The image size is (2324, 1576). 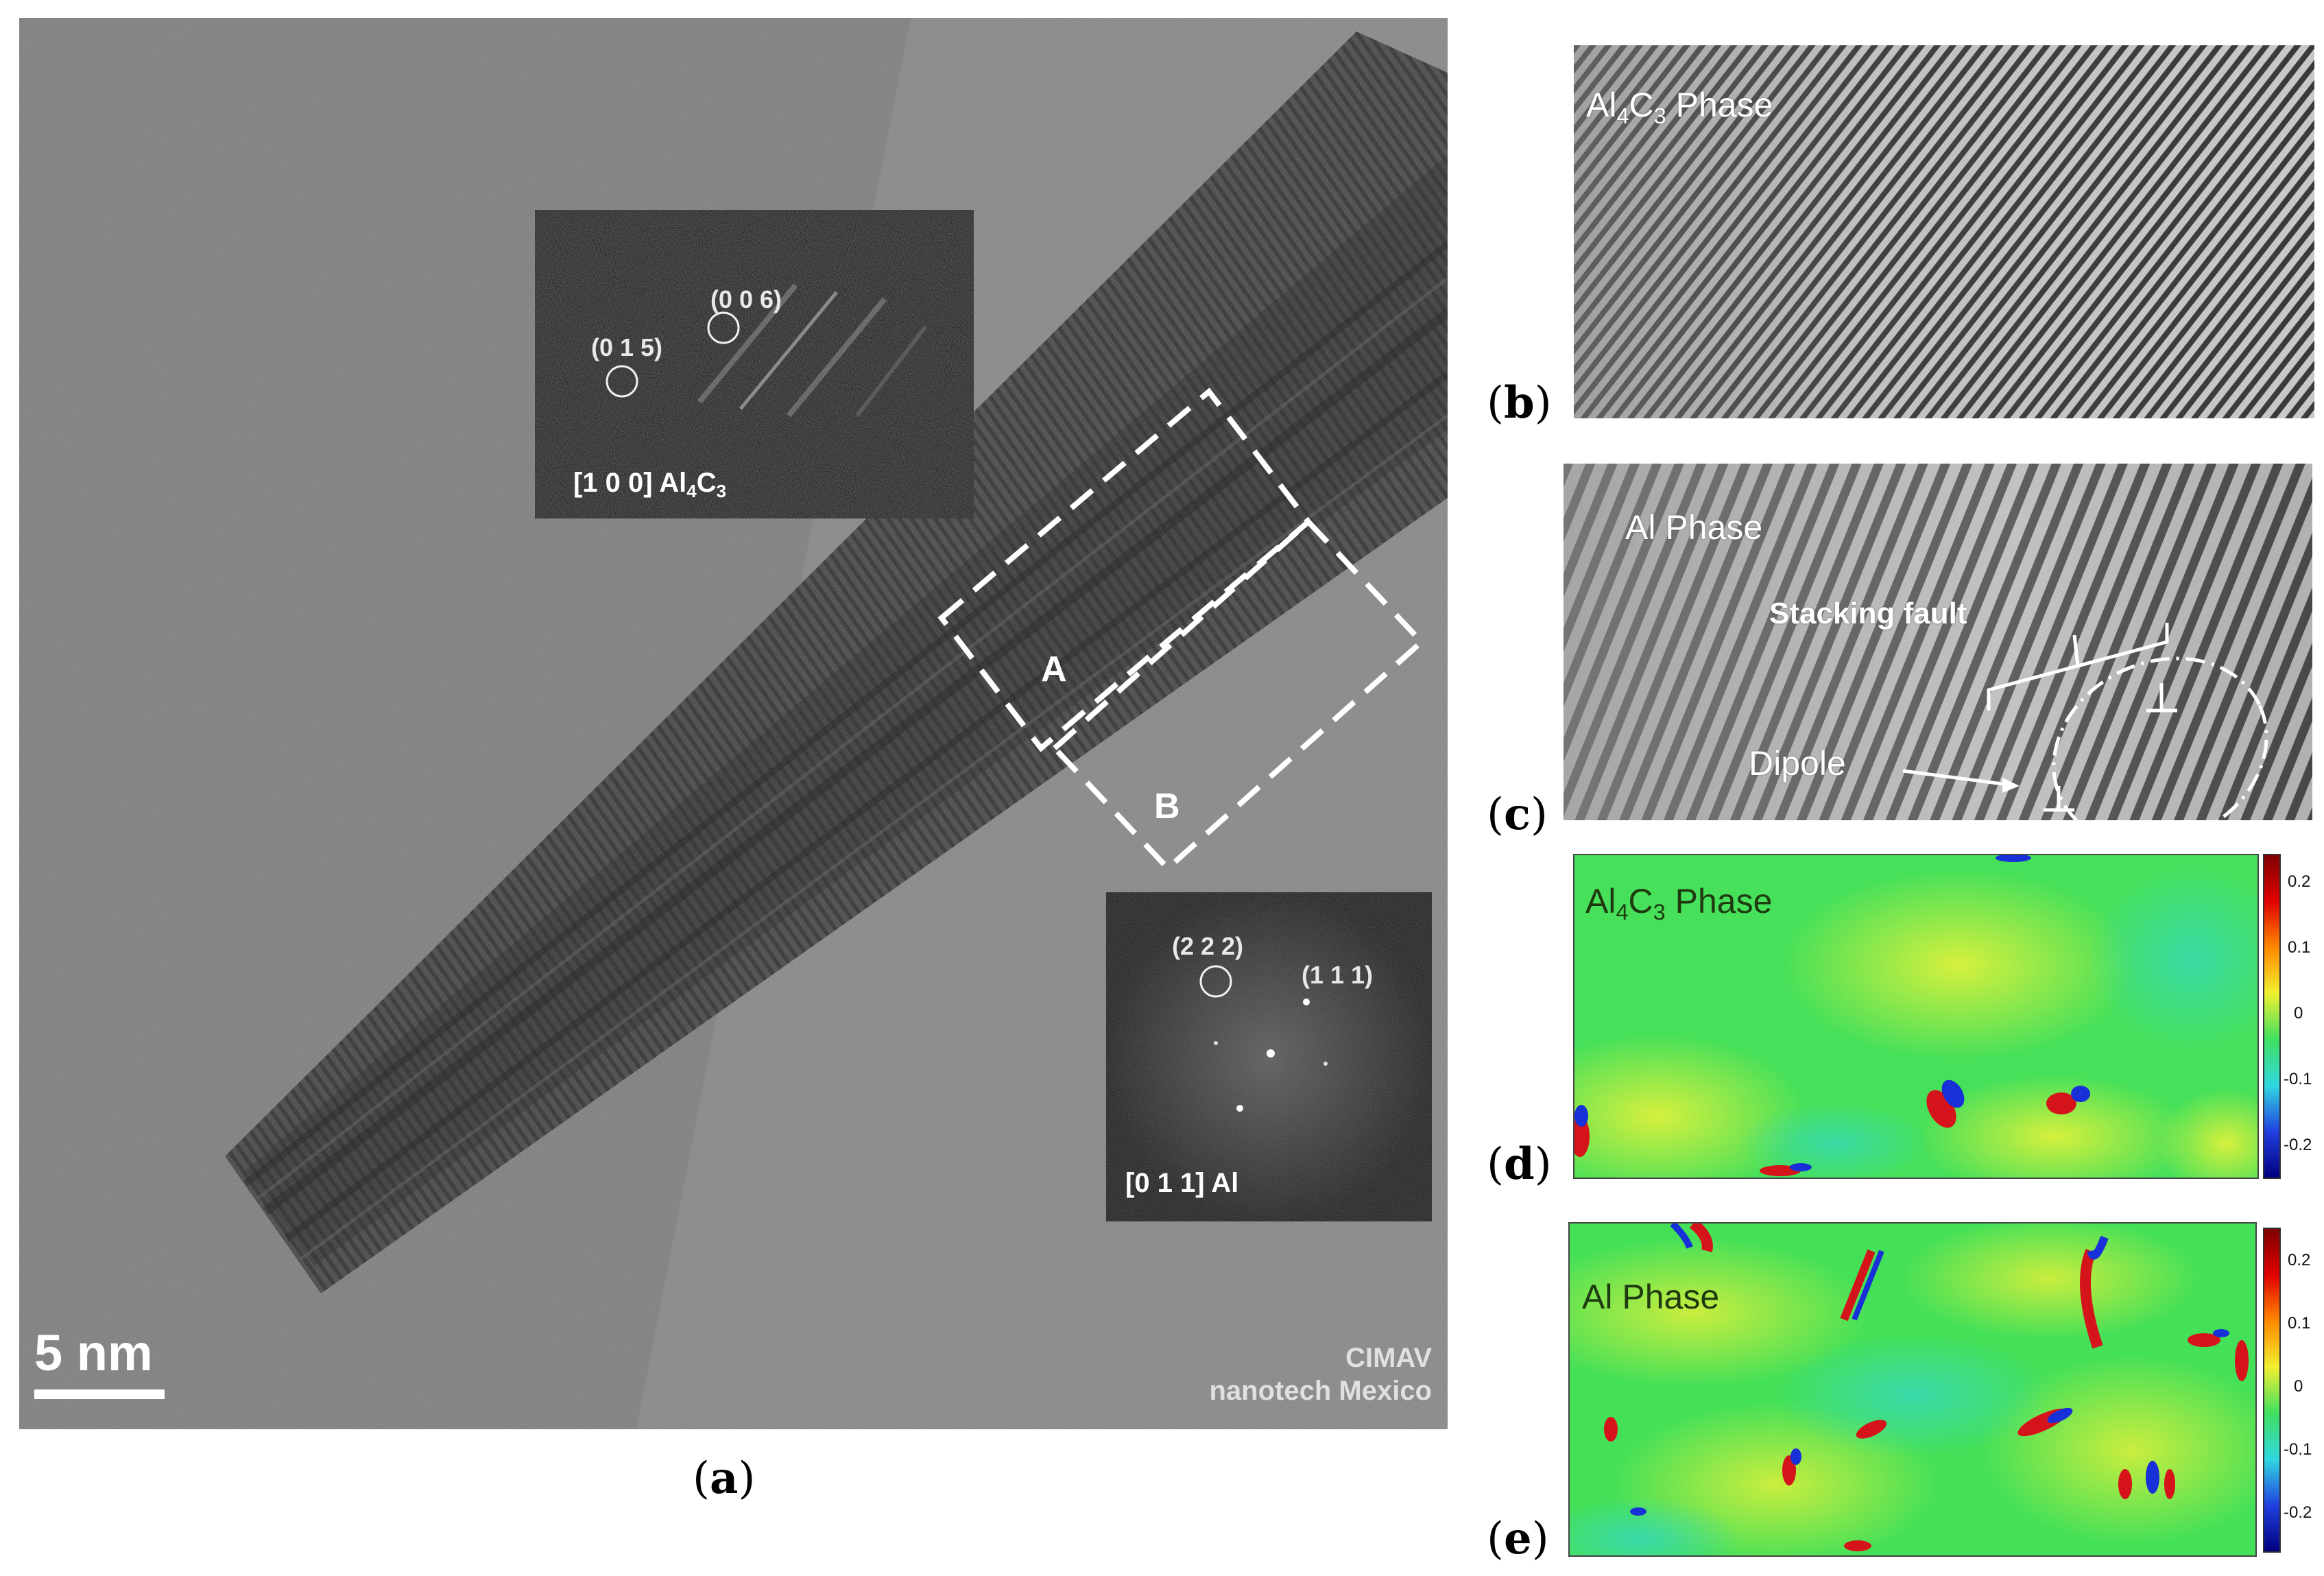 I want to click on spot-222-circle, so click(x=1215, y=981).